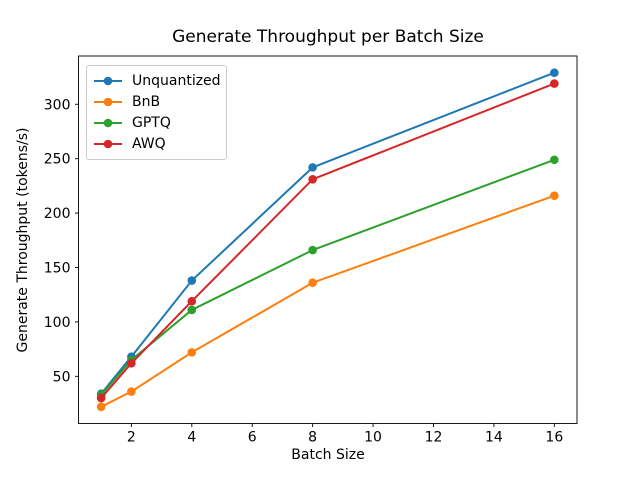 This screenshot has height=480, width=640. I want to click on legend-label: BnB, so click(146, 101).